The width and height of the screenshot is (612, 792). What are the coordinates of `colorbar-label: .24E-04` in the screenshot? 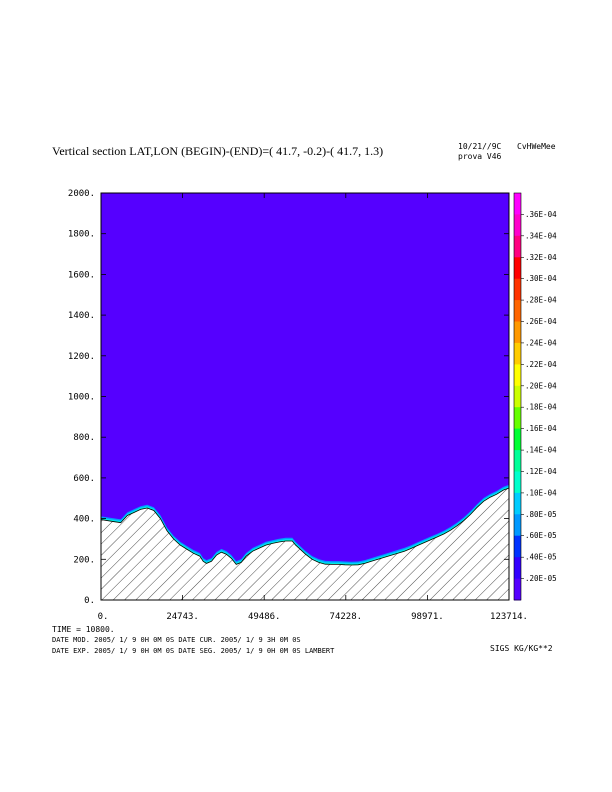 It's located at (541, 342).